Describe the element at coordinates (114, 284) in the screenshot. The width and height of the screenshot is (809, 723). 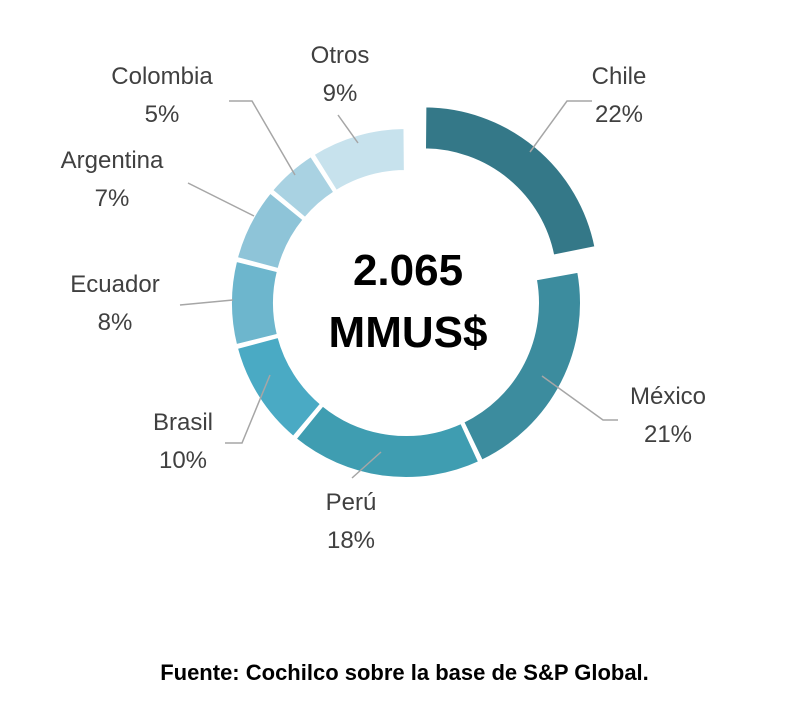
I see `slice-label: Ecuador` at that location.